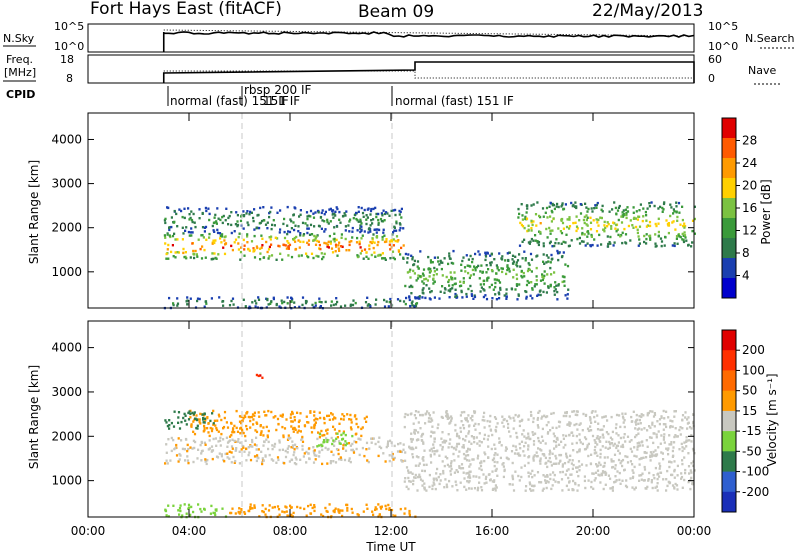  I want to click on nave-tick-top: 60, so click(715, 59).